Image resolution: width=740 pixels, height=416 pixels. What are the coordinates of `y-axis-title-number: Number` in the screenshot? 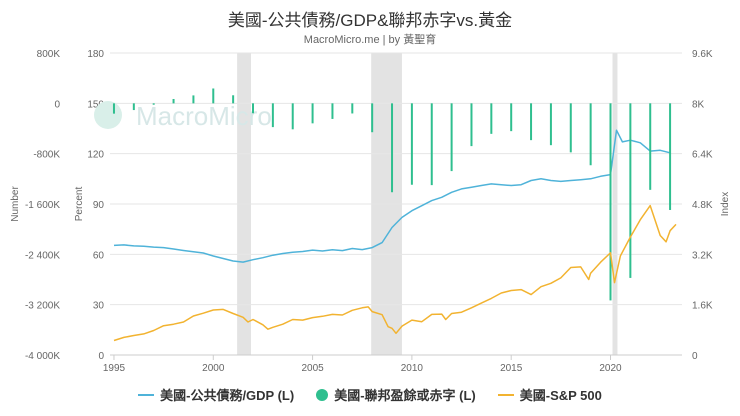 It's located at (15, 204).